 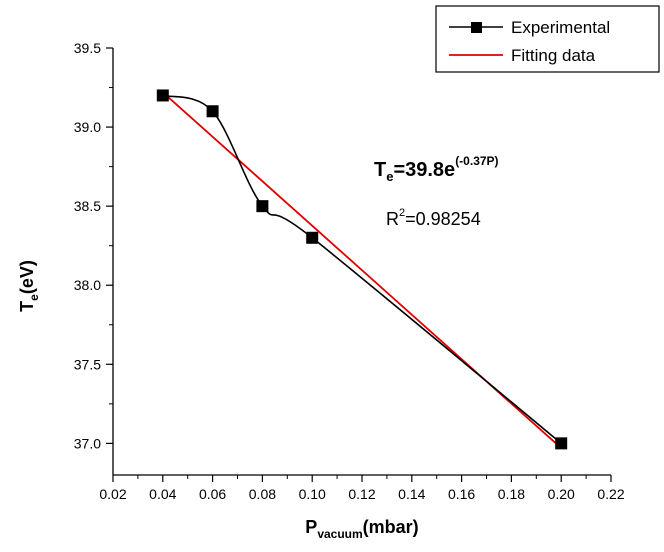 I want to click on y-axis-title-main: T, so click(x=27, y=306).